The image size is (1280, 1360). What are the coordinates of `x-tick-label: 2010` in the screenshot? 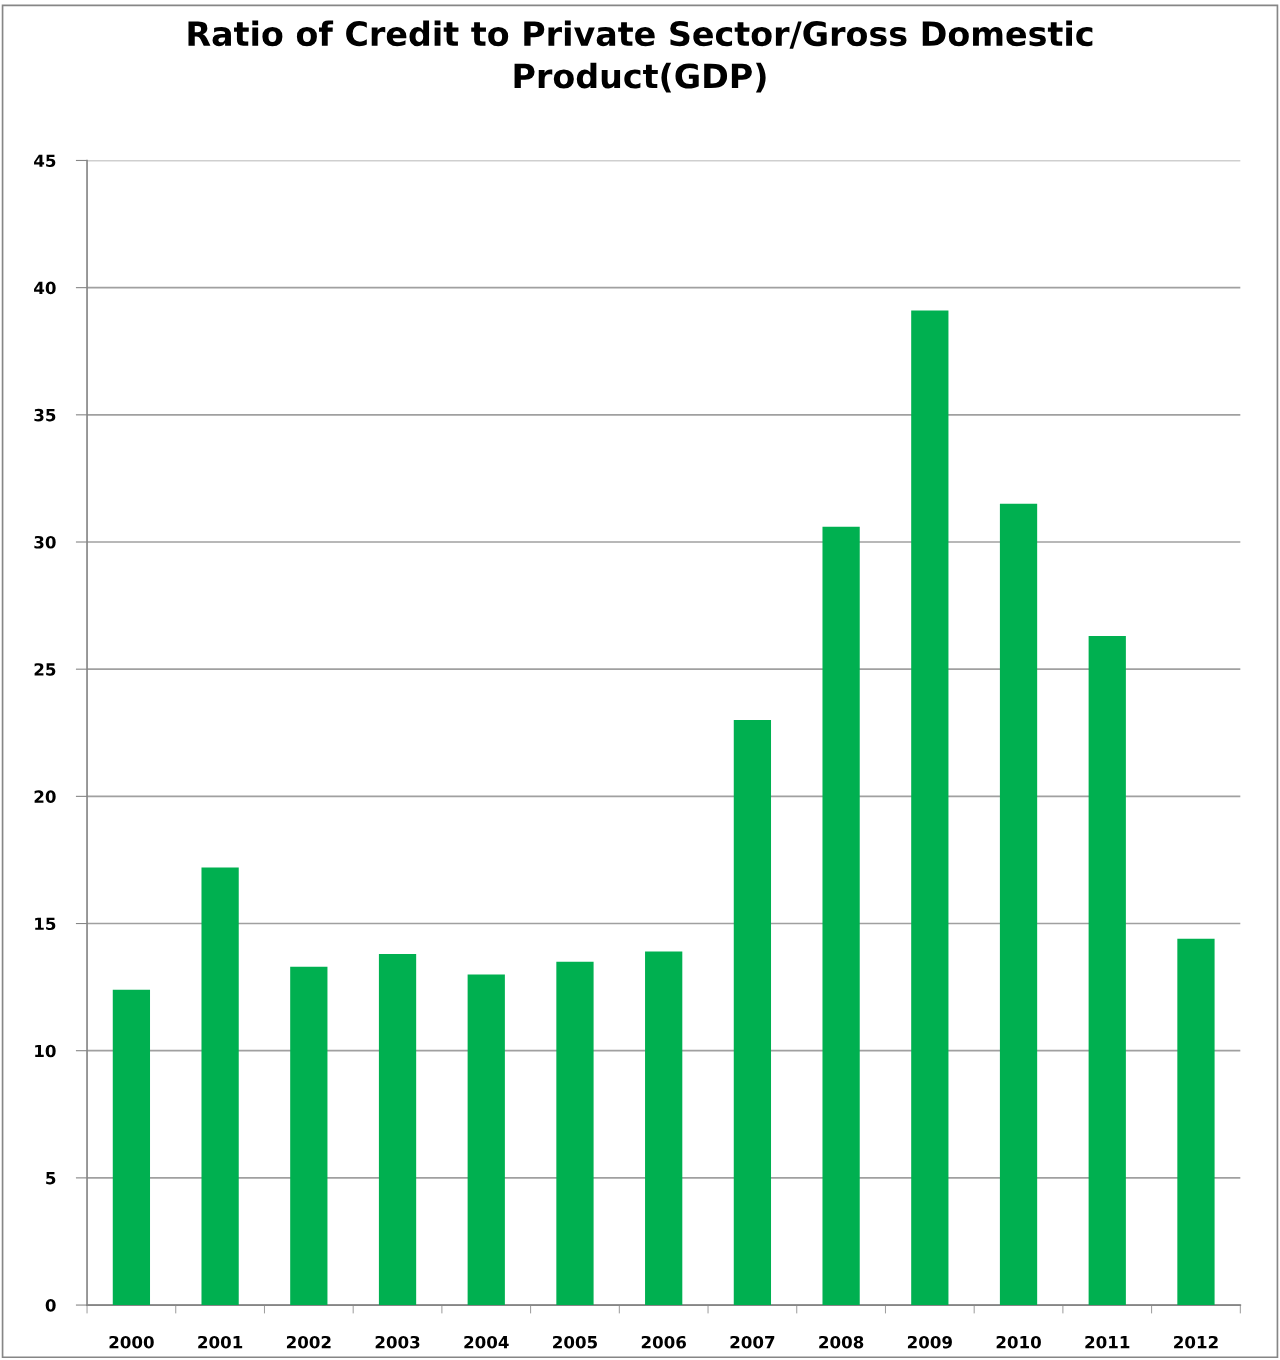 It's located at (1018, 1342).